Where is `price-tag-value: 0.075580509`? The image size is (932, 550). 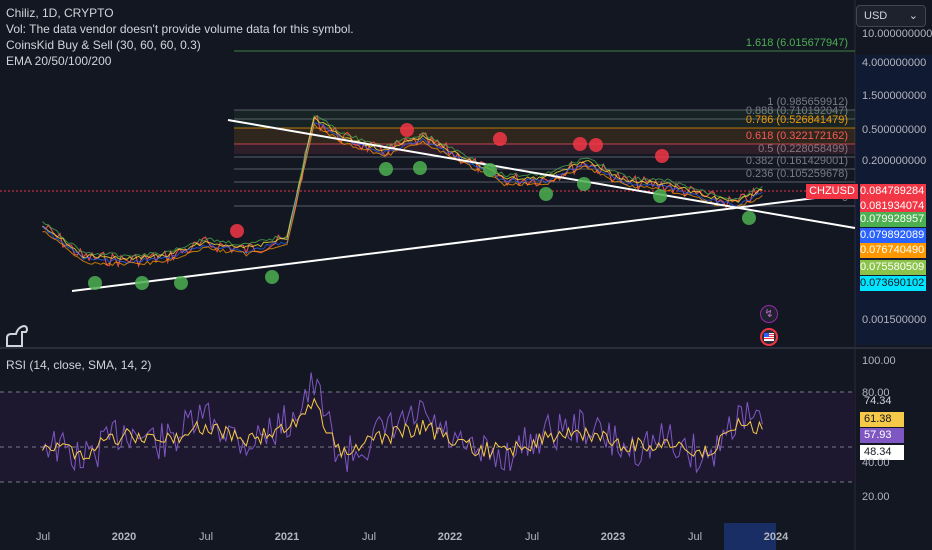
price-tag-value: 0.075580509 is located at coordinates (892, 267).